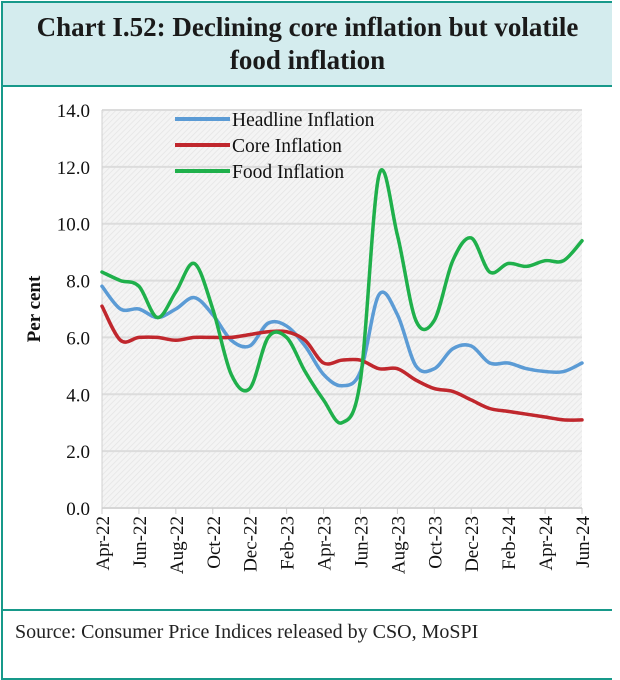  Describe the element at coordinates (177, 545) in the screenshot. I see `x-tick-label: Aug-22` at that location.